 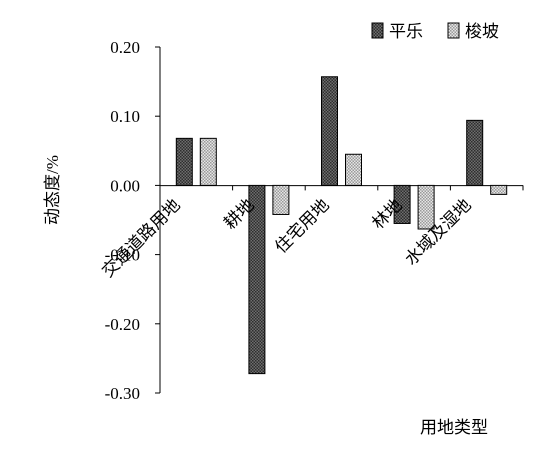 What do you see at coordinates (141, 238) in the screenshot?
I see `category-label: 交通道路用地` at bounding box center [141, 238].